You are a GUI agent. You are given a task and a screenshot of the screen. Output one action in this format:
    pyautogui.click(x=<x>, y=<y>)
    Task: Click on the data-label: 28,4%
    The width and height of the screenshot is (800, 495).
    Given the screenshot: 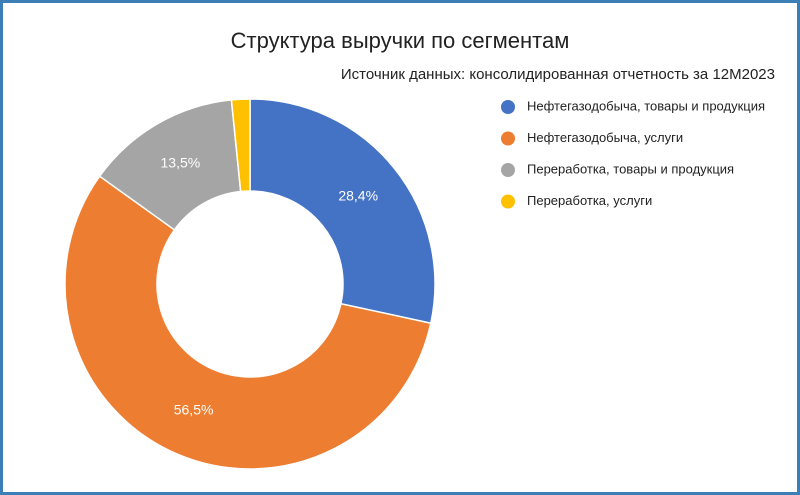 What is the action you would take?
    pyautogui.click(x=358, y=195)
    